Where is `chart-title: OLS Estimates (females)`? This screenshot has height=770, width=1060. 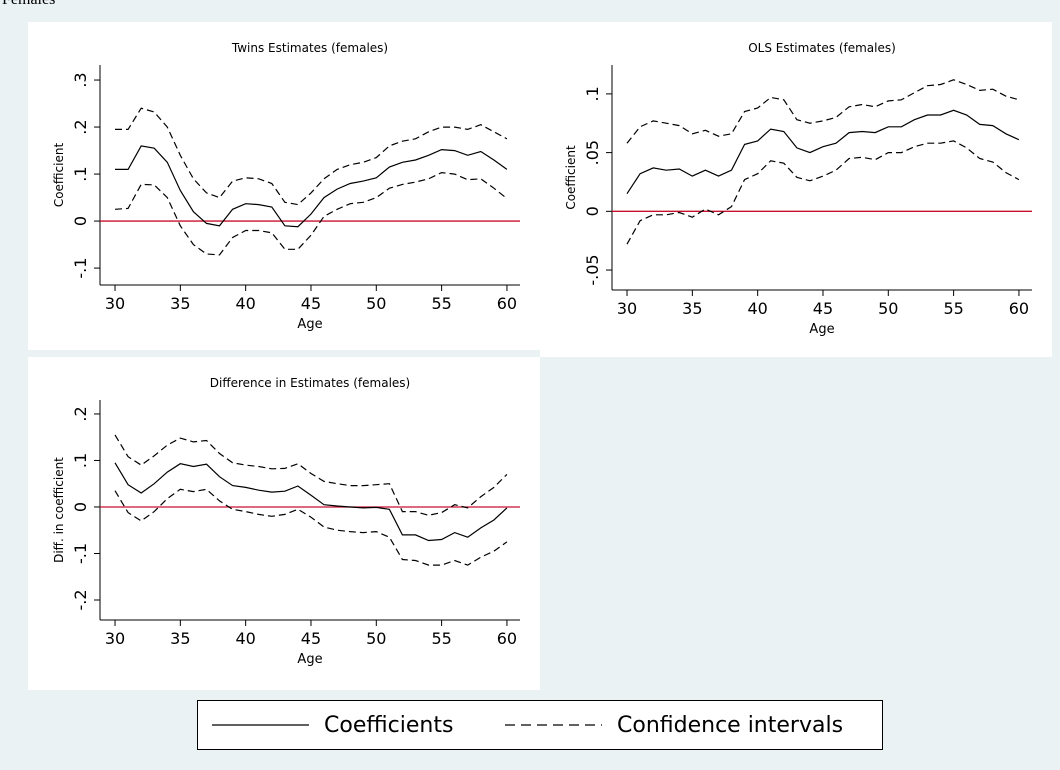 chart-title: OLS Estimates (females) is located at coordinates (822, 48).